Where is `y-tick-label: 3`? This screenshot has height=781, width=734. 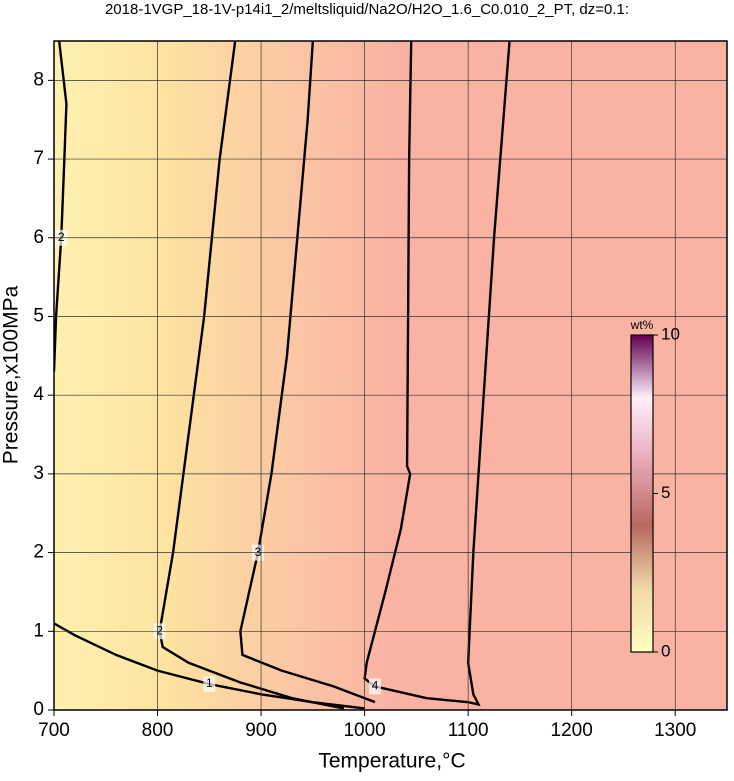 y-tick-label: 3 is located at coordinates (38, 473).